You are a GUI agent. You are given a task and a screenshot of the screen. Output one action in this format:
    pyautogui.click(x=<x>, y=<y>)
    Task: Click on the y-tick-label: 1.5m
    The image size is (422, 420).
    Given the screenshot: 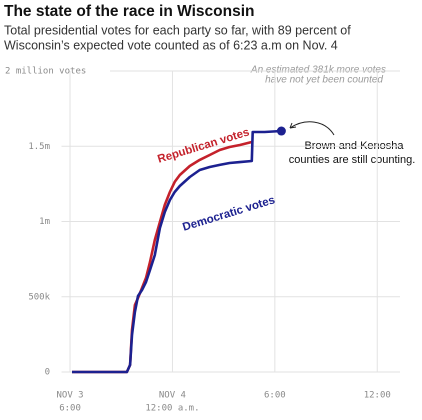 What is the action you would take?
    pyautogui.click(x=39, y=147)
    